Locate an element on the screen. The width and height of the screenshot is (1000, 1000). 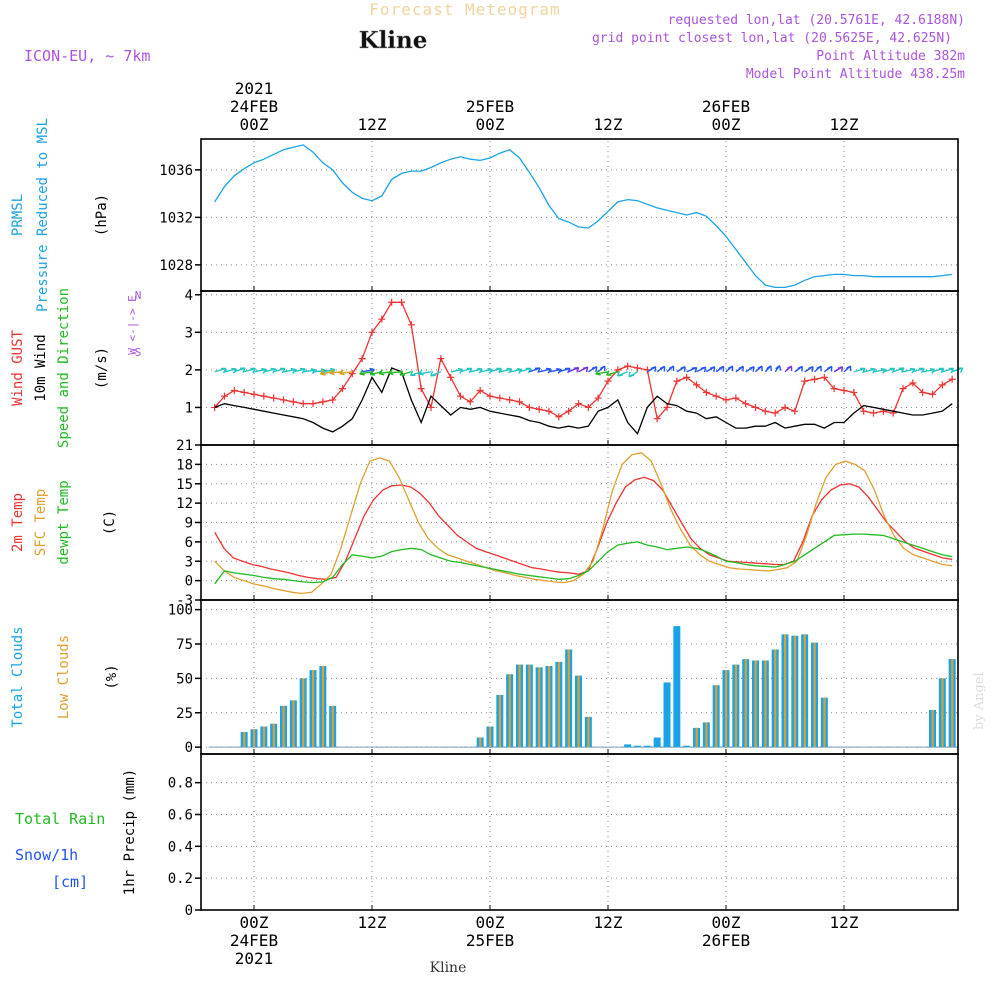
y-tick-label: 50 is located at coordinates (184, 679).